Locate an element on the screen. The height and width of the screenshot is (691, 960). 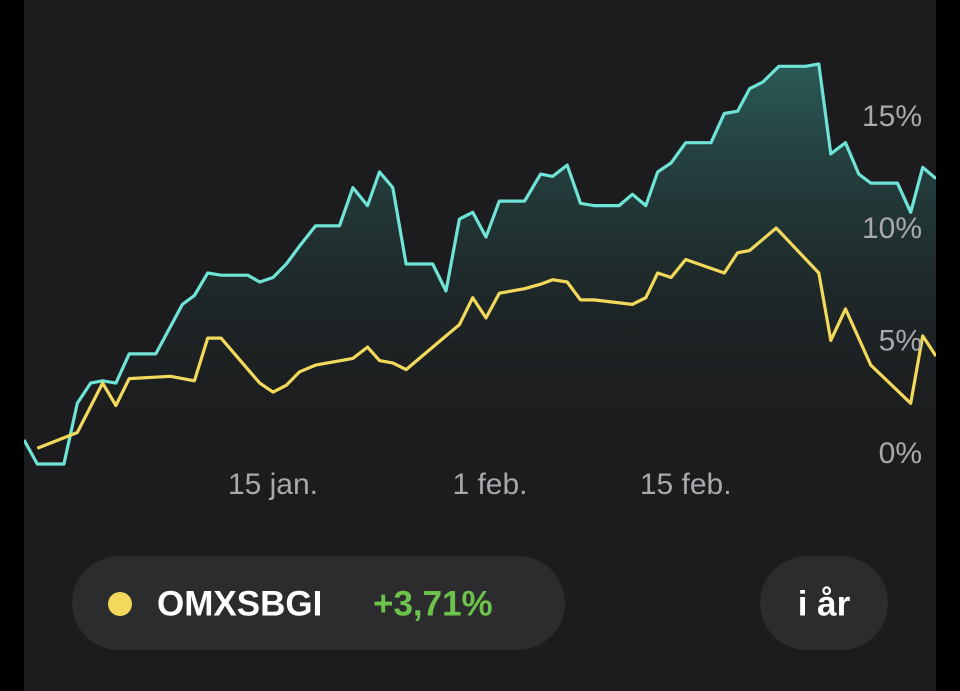
period-button: i år is located at coordinates (824, 603).